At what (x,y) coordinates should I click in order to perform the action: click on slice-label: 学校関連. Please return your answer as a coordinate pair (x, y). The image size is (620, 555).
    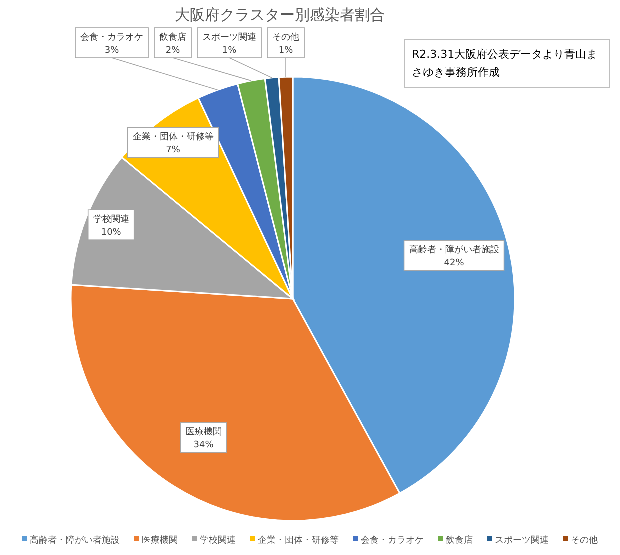
    Looking at the image, I should click on (111, 220).